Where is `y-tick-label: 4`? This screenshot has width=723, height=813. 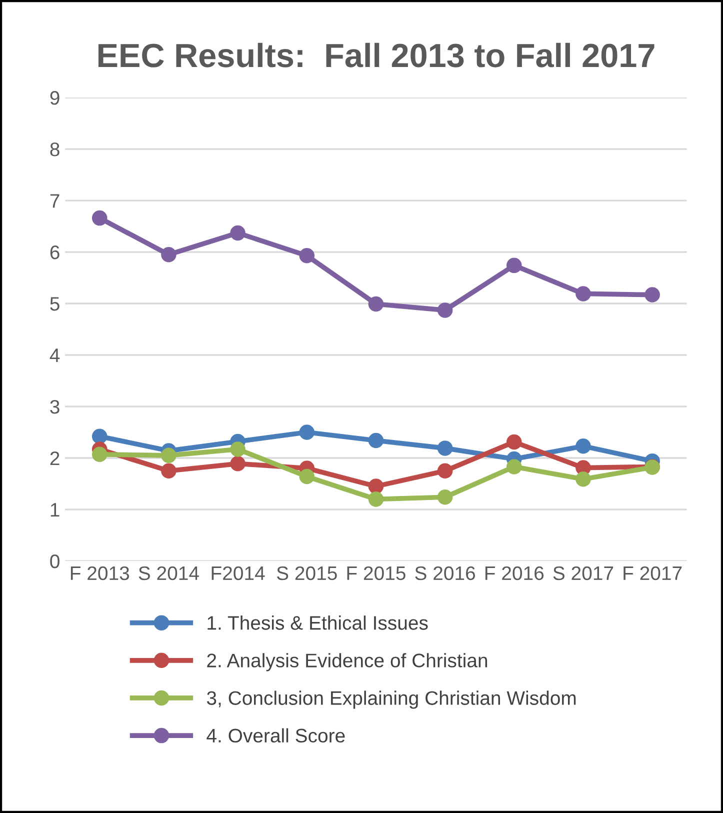 y-tick-label: 4 is located at coordinates (55, 355).